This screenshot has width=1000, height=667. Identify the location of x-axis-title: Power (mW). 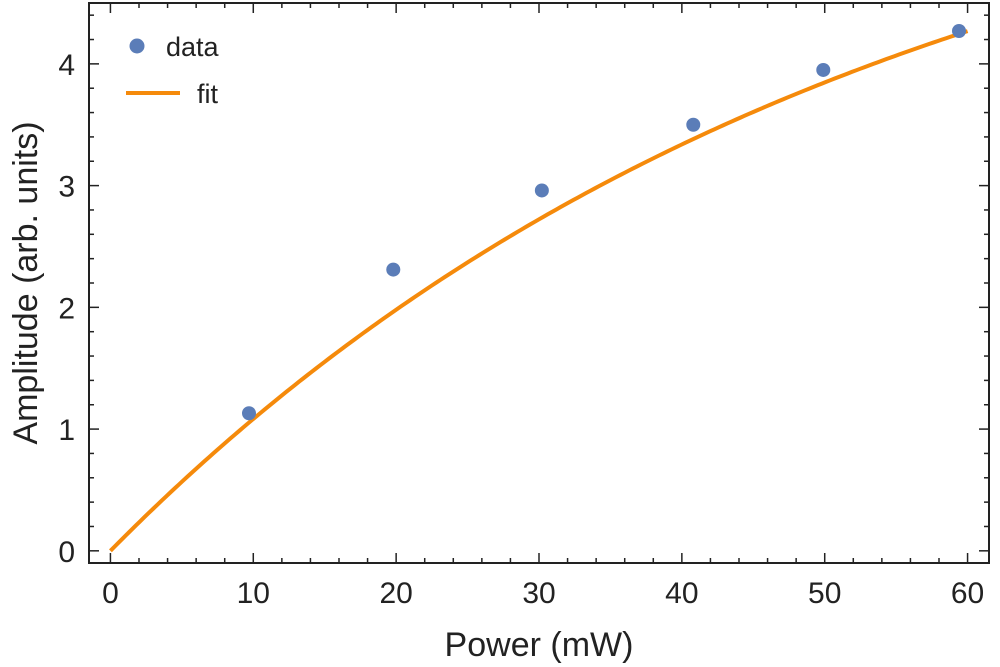
(539, 645).